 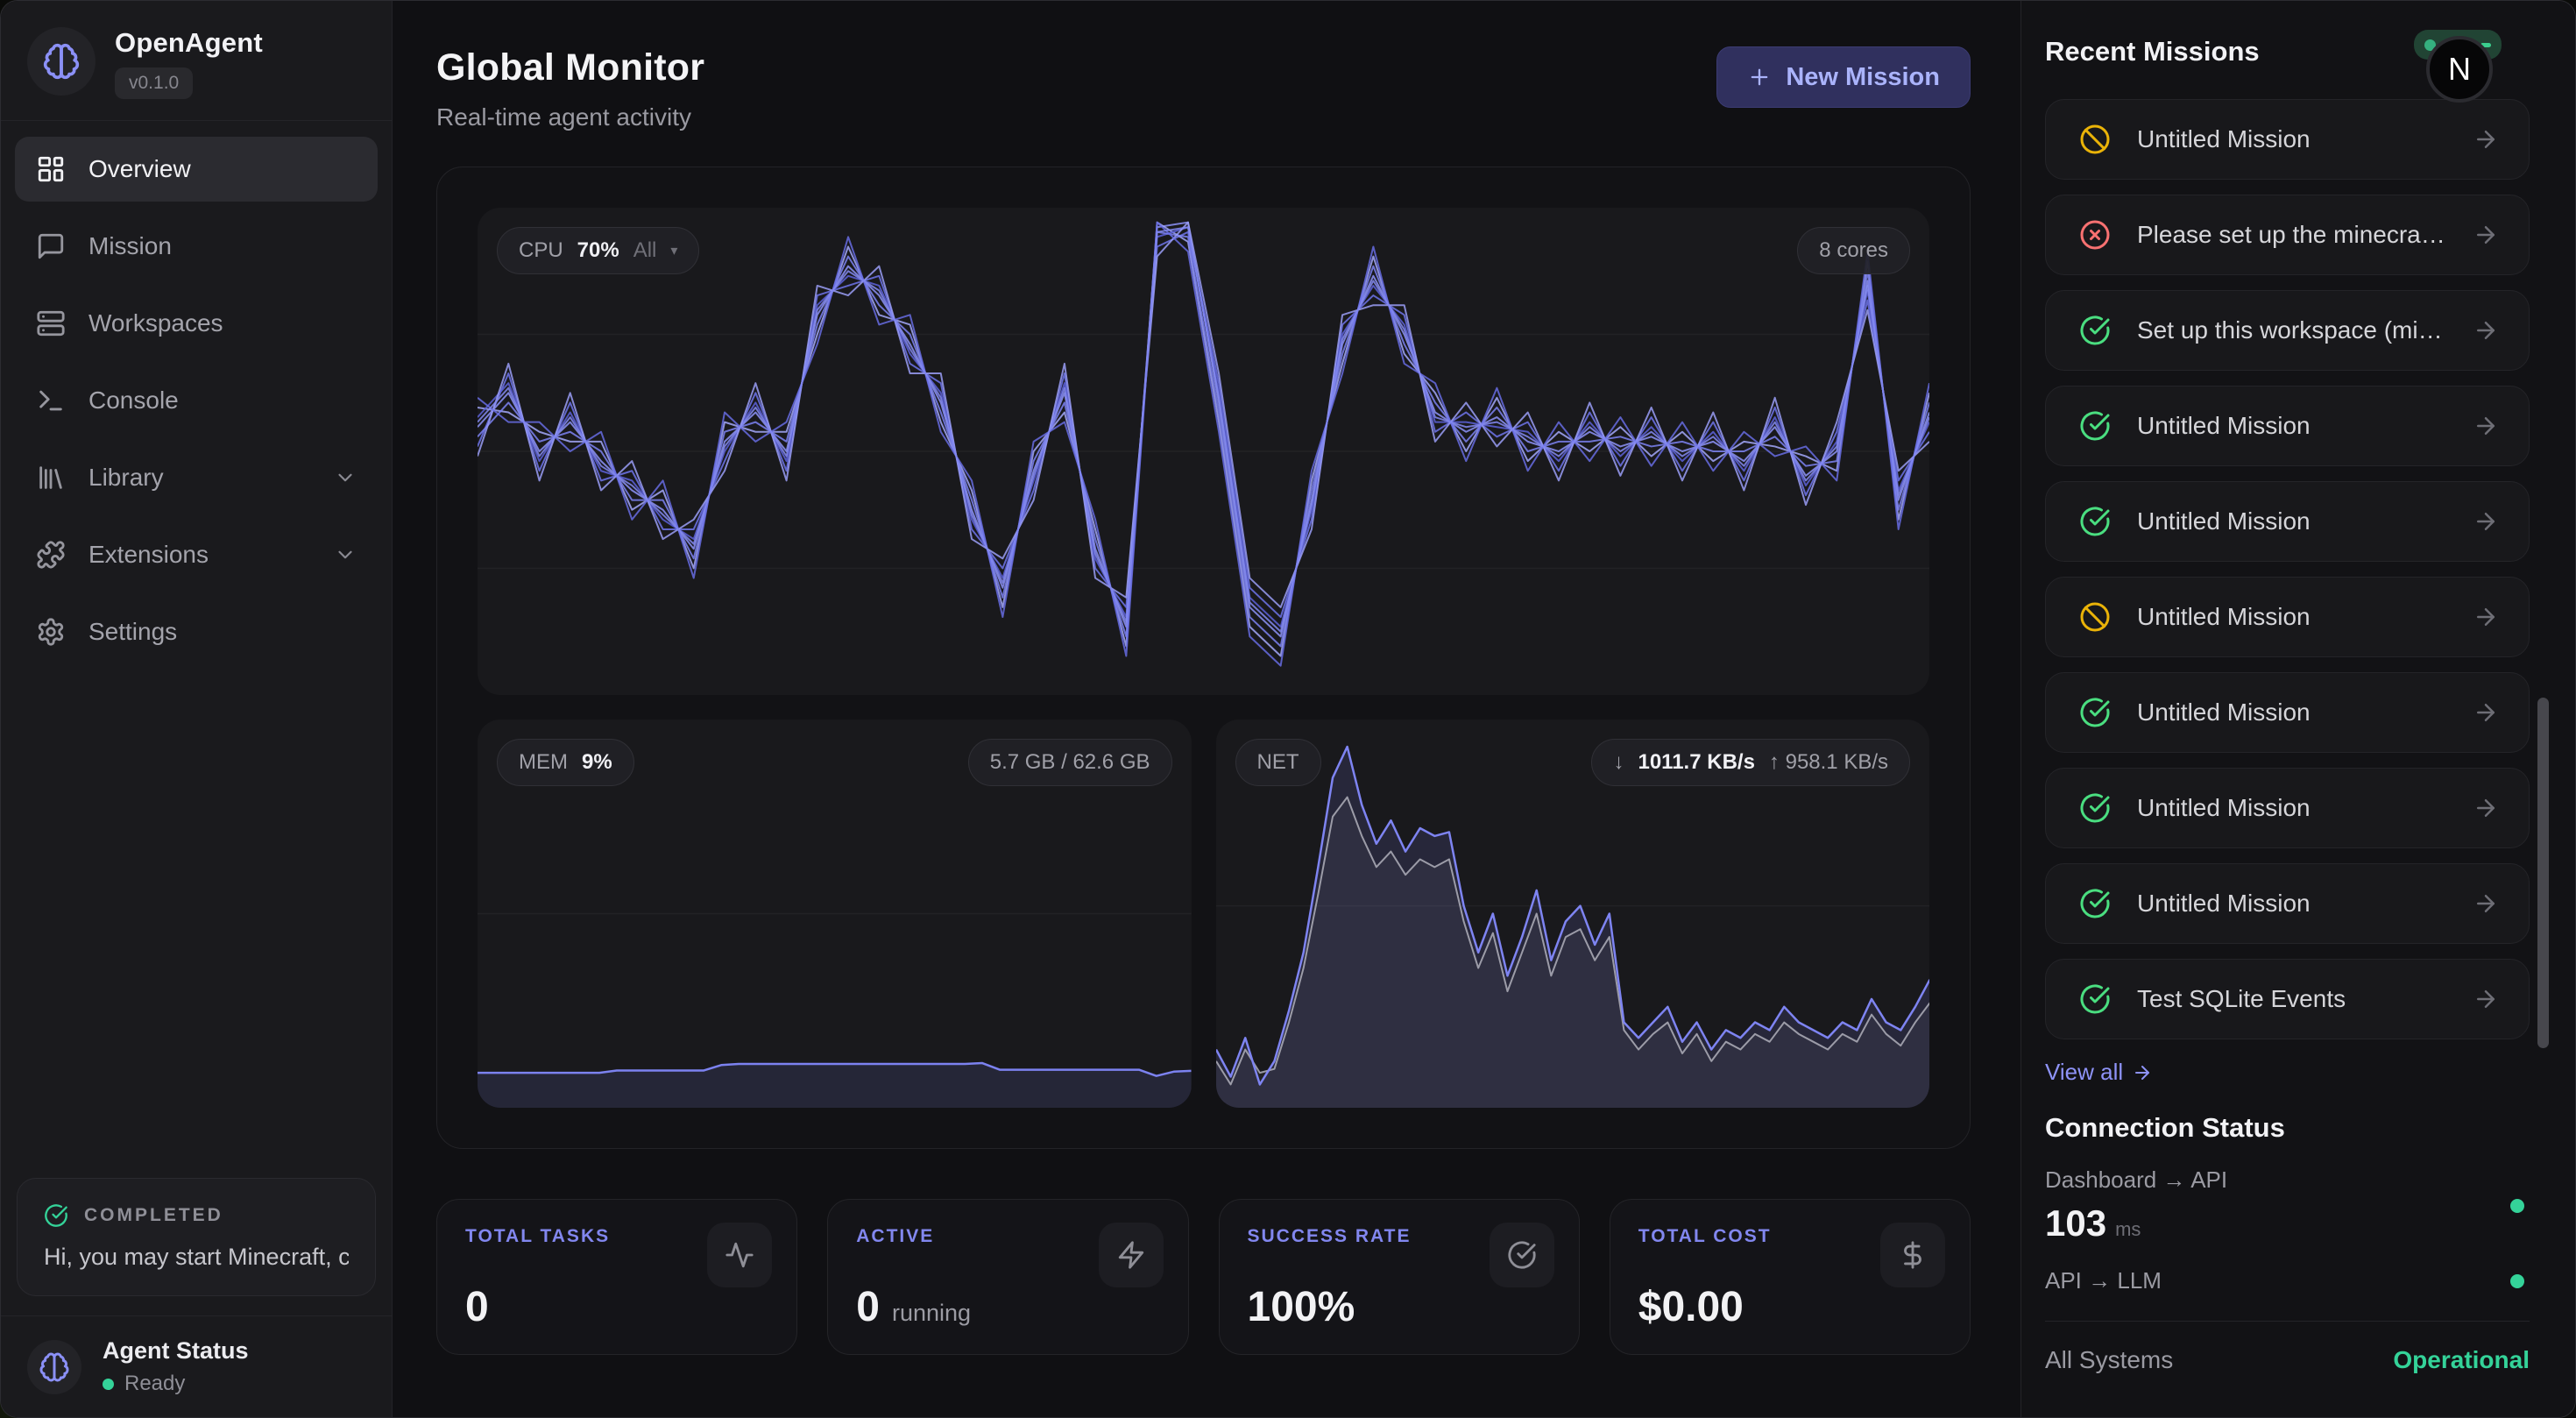 What do you see at coordinates (1790, 1277) in the screenshot?
I see `stat-card-total-cost: TOTAL COST $0.00` at bounding box center [1790, 1277].